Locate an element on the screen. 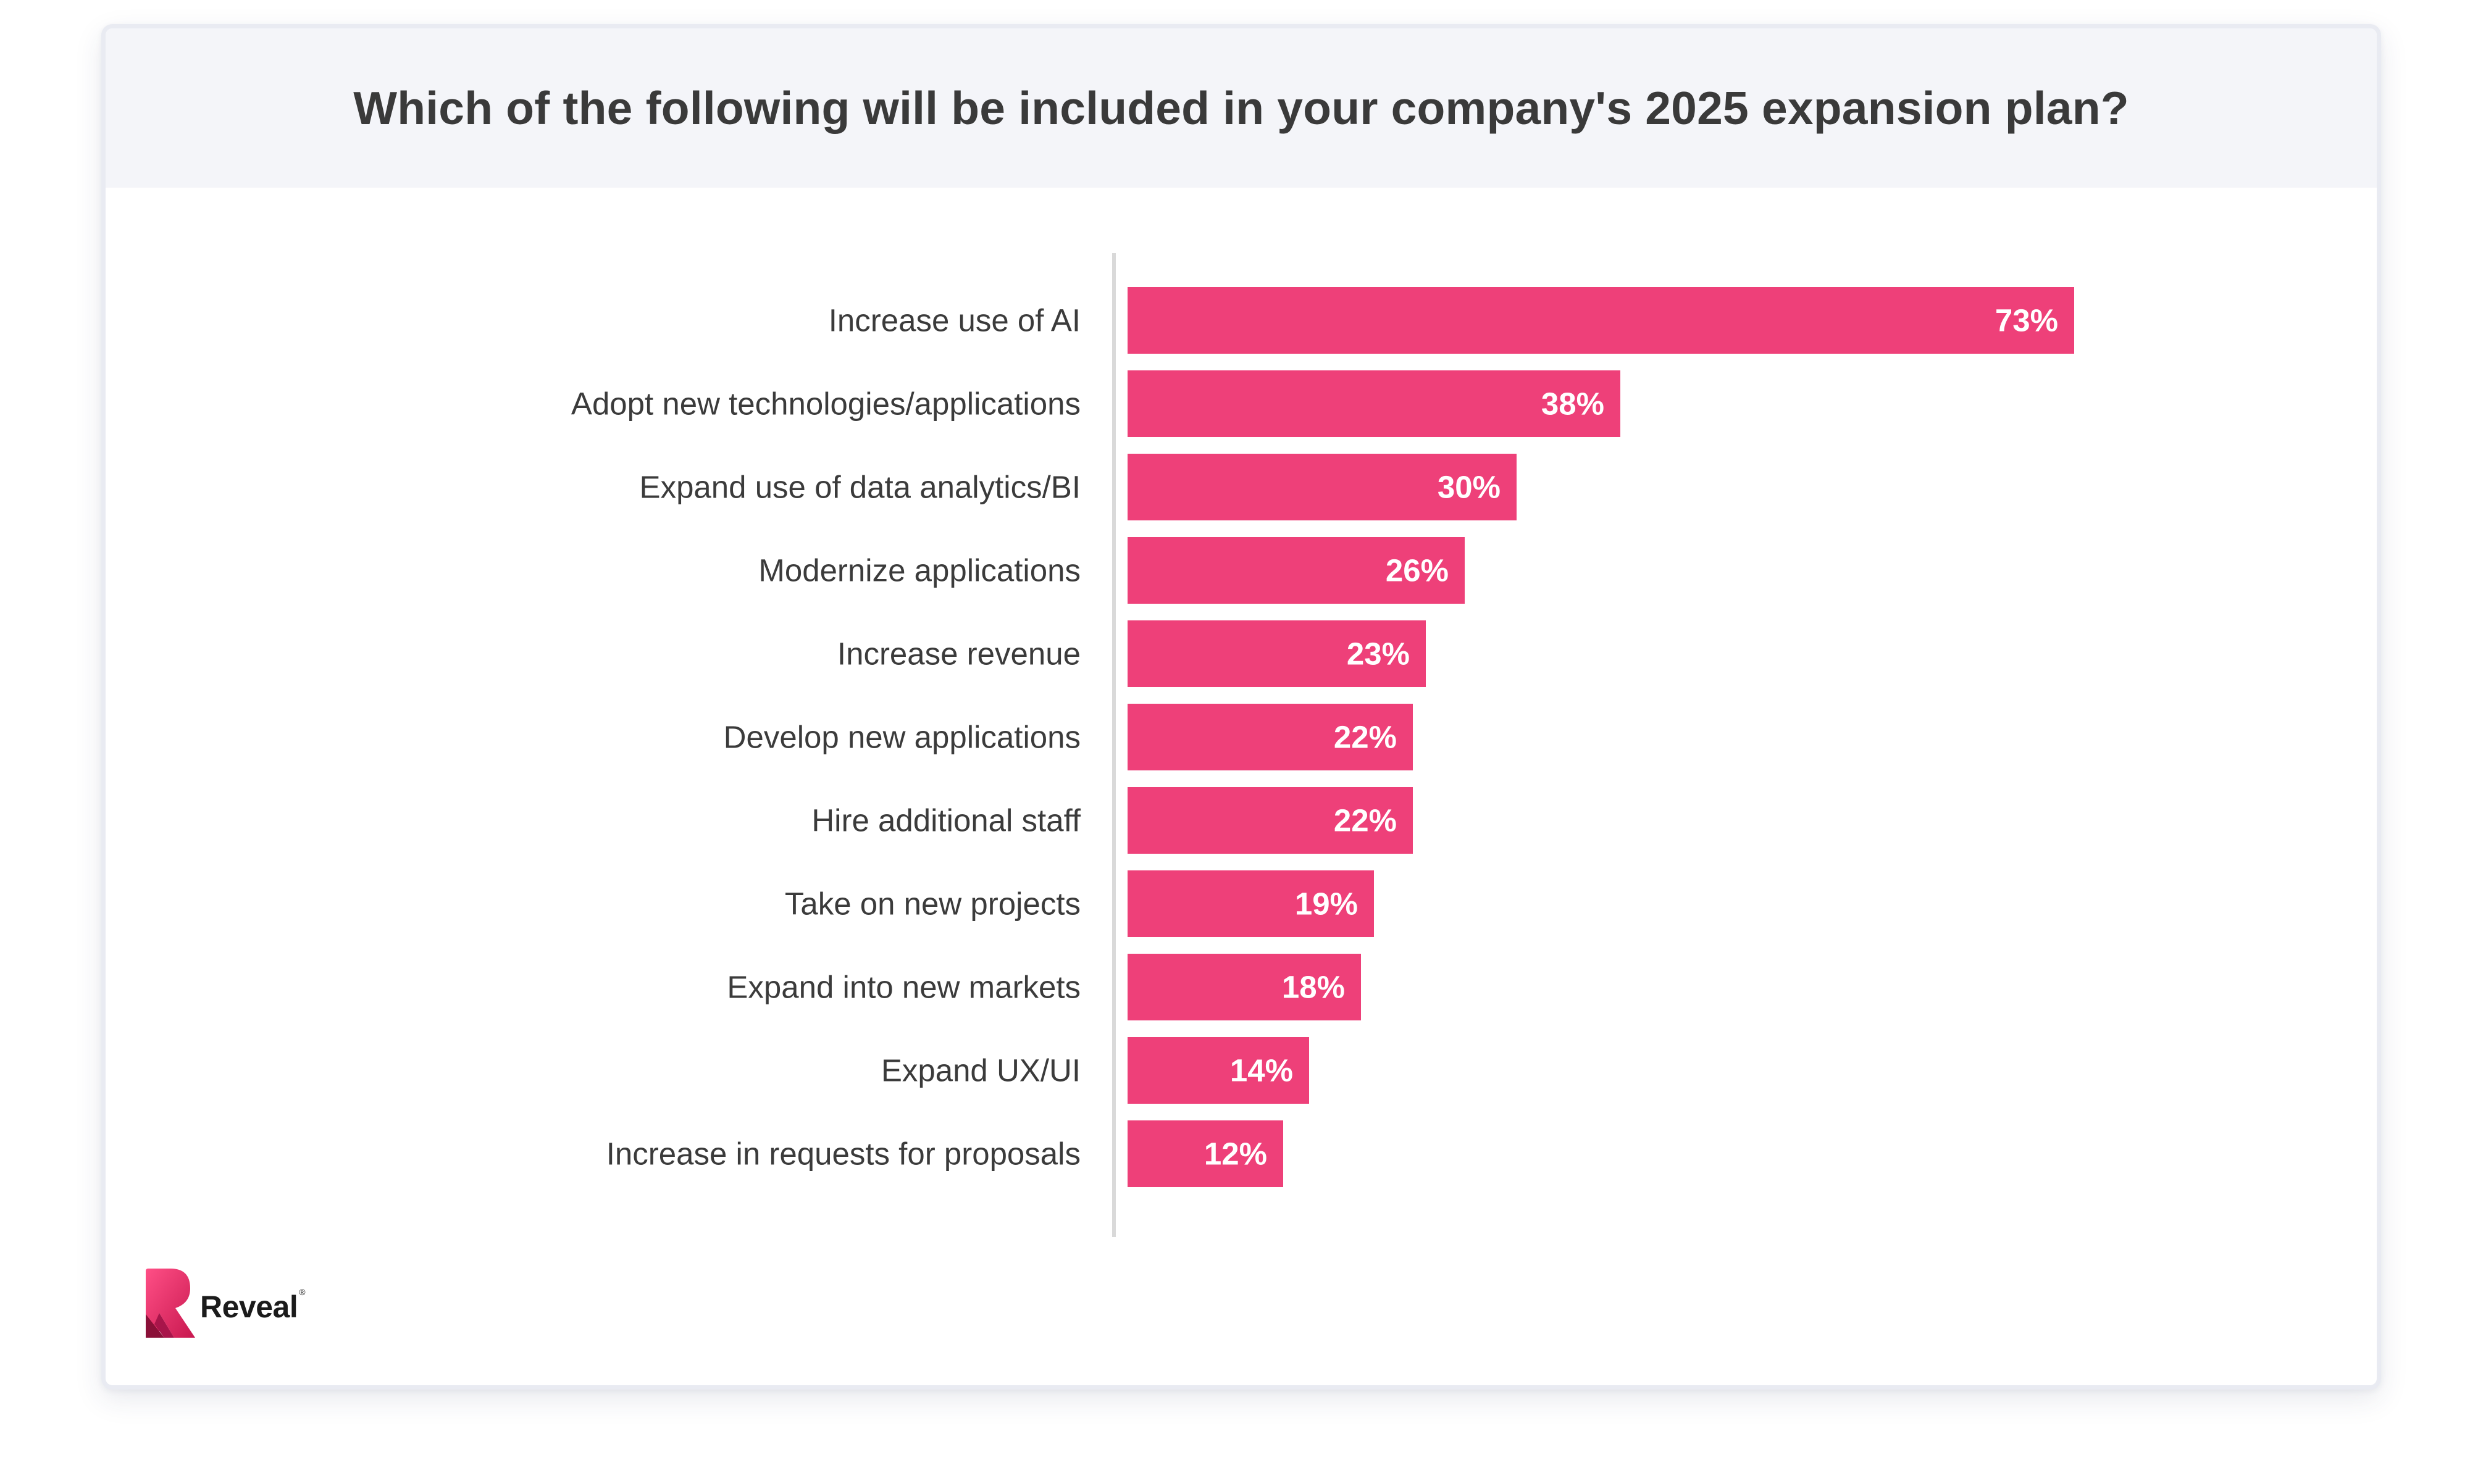  category-label: Expand UX/UI is located at coordinates (981, 1070).